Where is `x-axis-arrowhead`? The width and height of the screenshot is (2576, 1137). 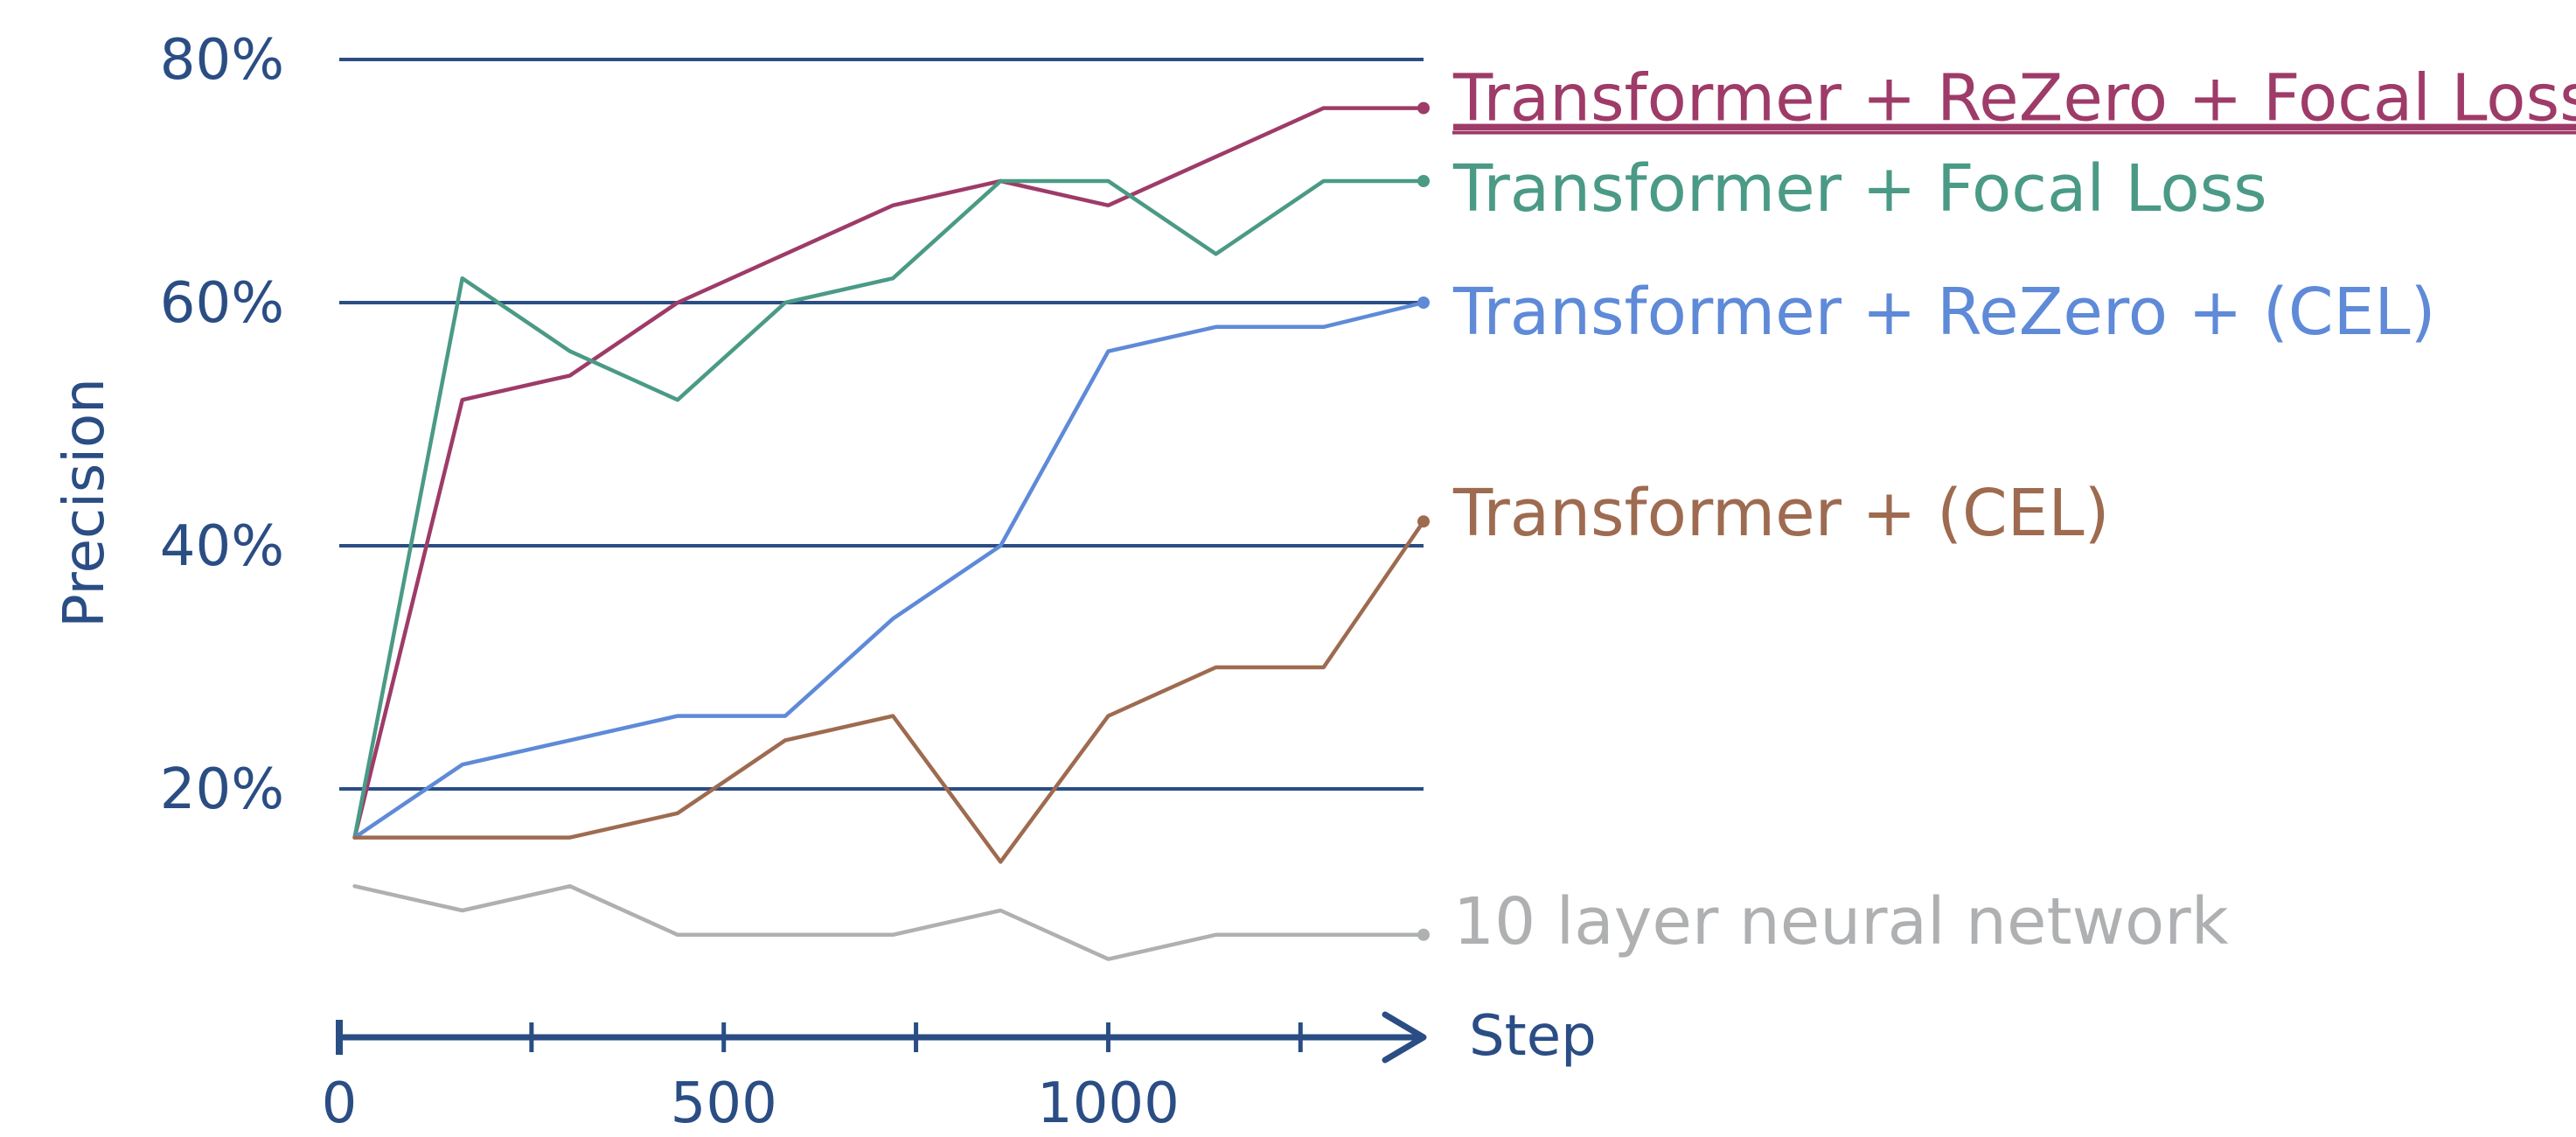
x-axis-arrowhead is located at coordinates (1404, 1037).